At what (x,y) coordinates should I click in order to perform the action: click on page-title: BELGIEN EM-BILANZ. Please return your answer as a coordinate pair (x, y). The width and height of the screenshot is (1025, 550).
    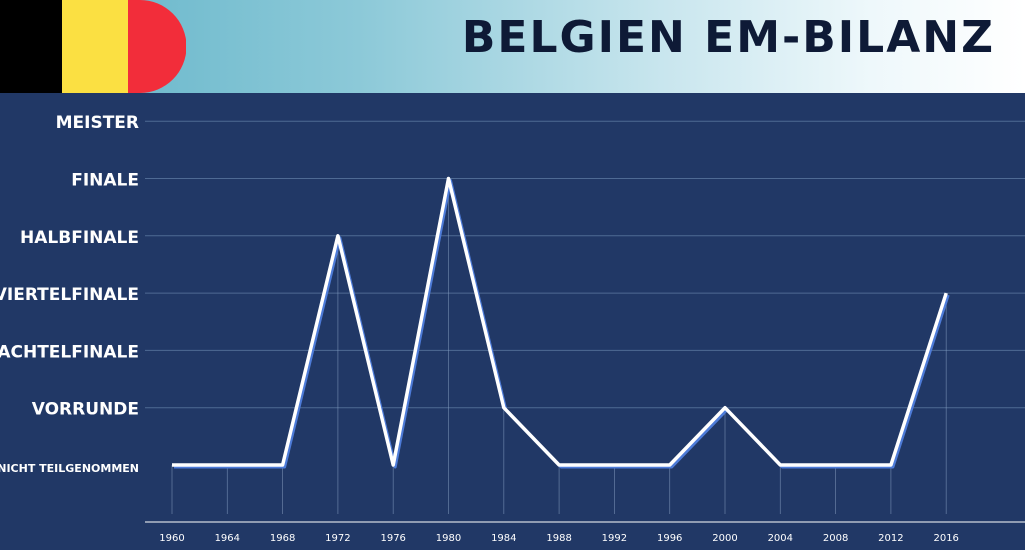
    Looking at the image, I should click on (728, 37).